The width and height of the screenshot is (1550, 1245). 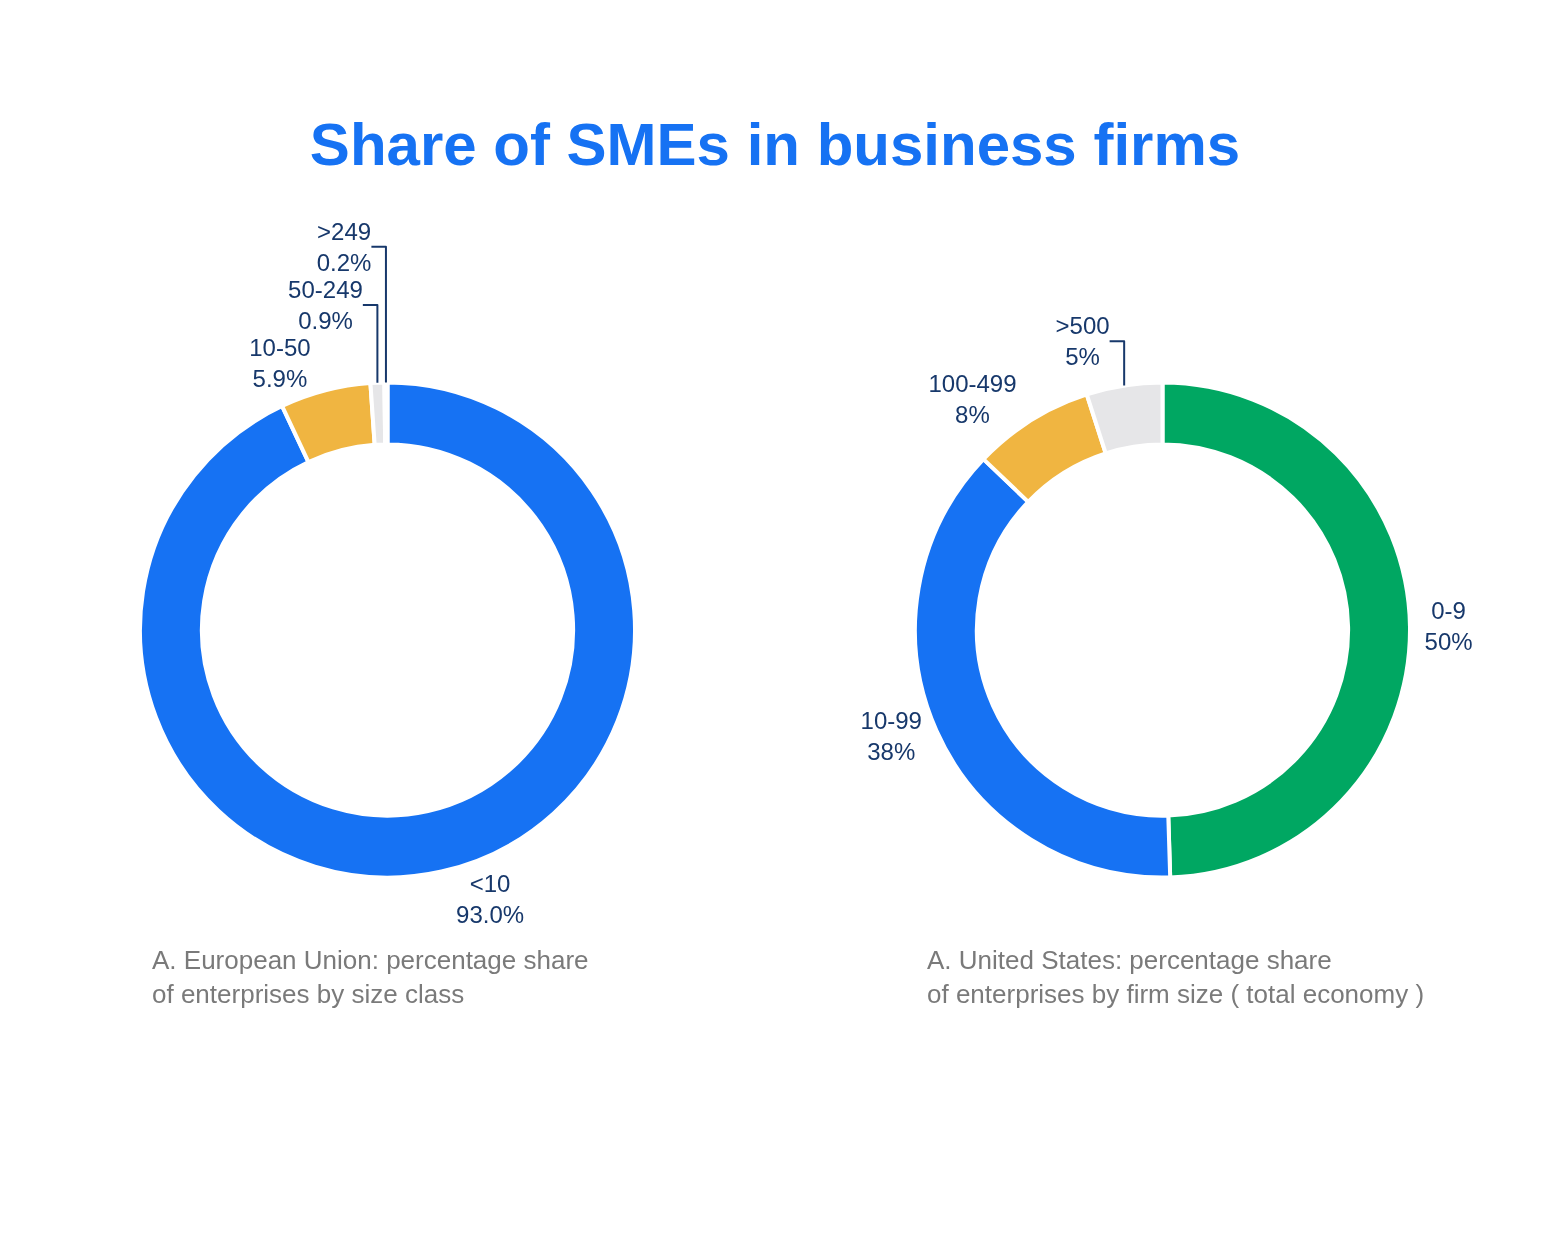 What do you see at coordinates (370, 977) in the screenshot?
I see `text: A. European Union: percentage share of enterprises by size class` at bounding box center [370, 977].